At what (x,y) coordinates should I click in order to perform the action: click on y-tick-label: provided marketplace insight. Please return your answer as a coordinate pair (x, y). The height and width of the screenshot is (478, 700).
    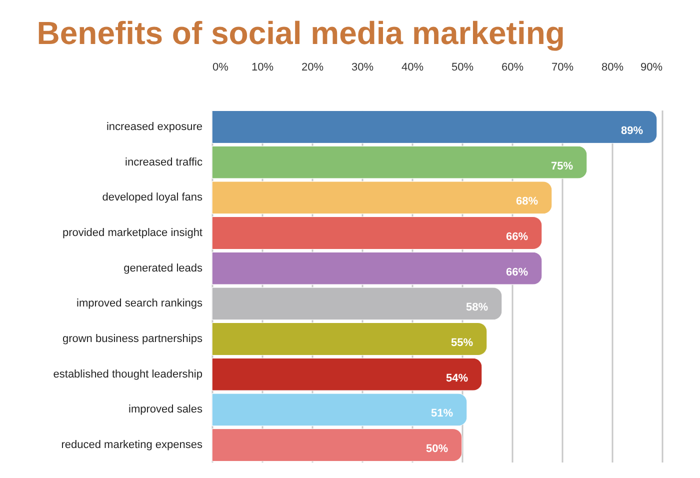
    Looking at the image, I should click on (132, 232).